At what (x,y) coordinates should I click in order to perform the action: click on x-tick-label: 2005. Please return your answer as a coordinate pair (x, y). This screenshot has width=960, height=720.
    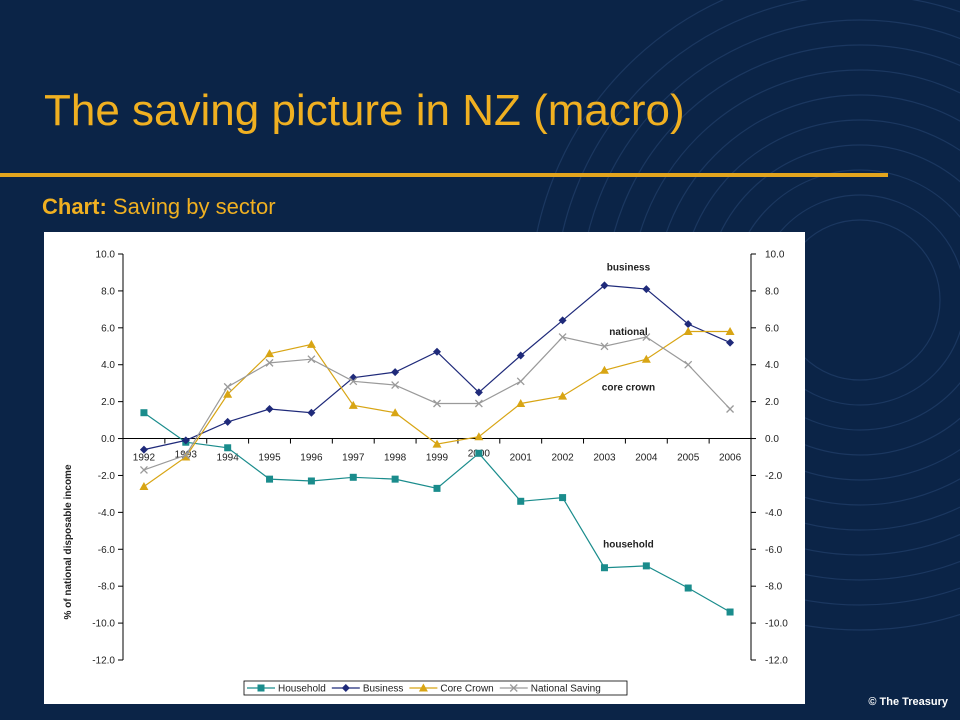
    Looking at the image, I should click on (688, 458).